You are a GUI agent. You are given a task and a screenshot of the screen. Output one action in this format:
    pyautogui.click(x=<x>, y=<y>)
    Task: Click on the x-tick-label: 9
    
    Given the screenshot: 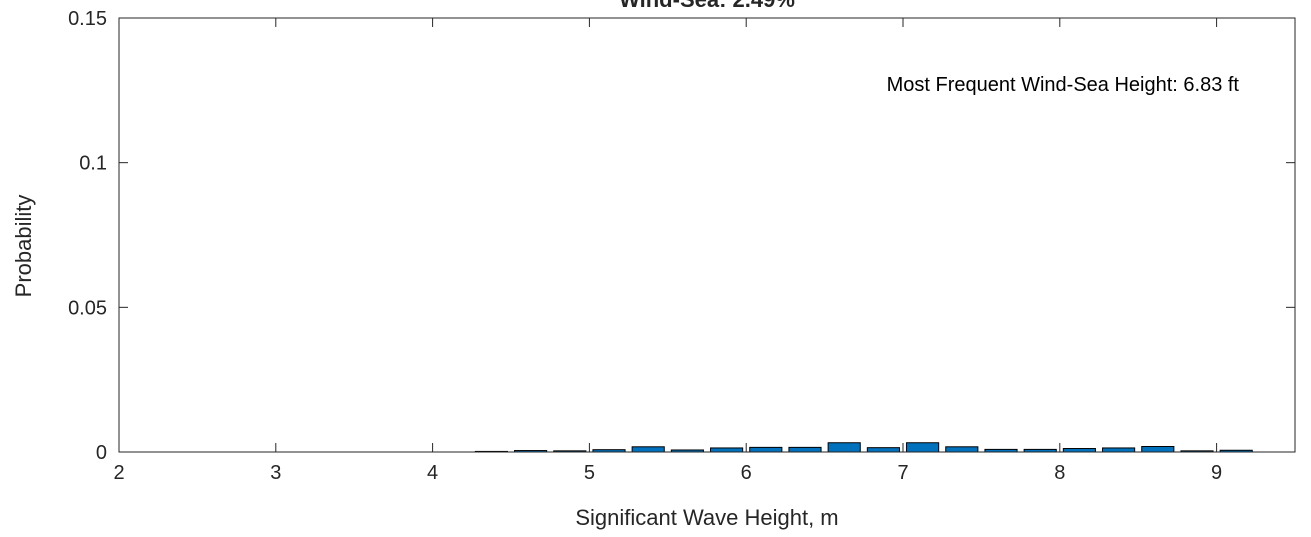 What is the action you would take?
    pyautogui.click(x=1216, y=473)
    